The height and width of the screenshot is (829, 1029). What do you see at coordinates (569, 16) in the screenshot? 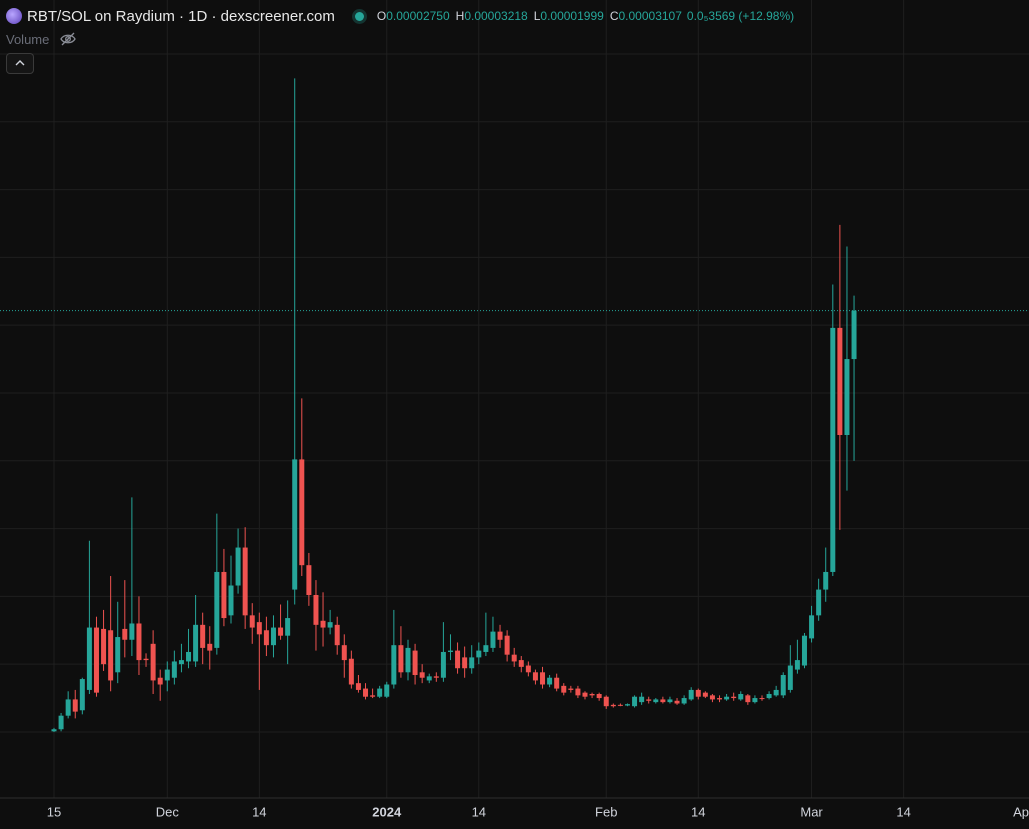
I see `ohlc-item: L0.00001999` at bounding box center [569, 16].